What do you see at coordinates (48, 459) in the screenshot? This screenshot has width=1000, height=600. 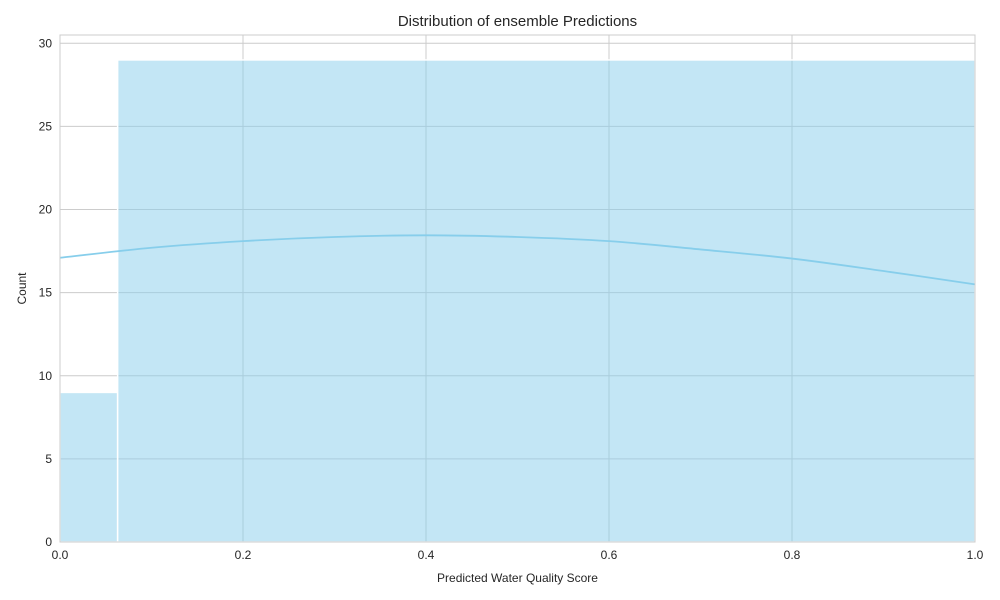 I see `y-tick-label: 5` at bounding box center [48, 459].